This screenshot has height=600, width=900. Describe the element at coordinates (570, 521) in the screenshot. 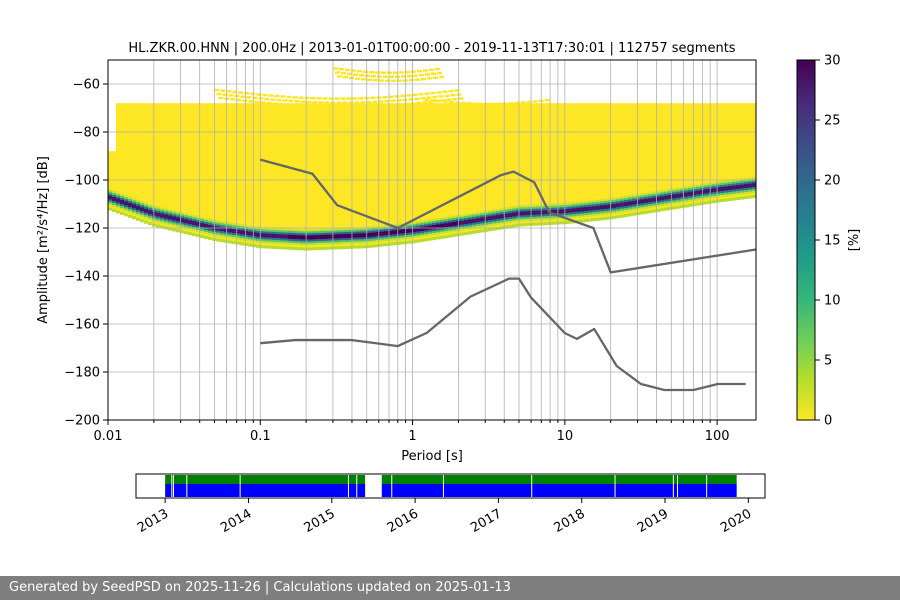

I see `year-tick-label: 2018` at that location.